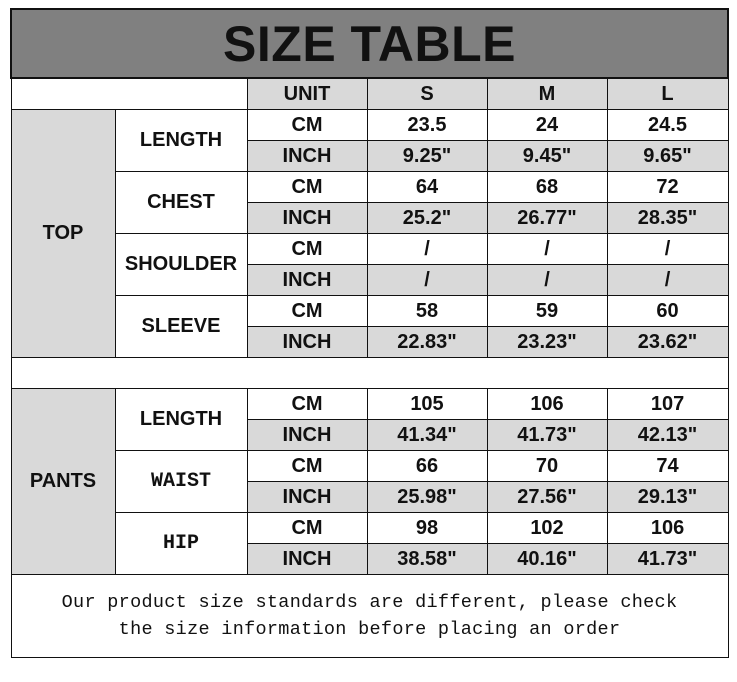 Image resolution: width=737 pixels, height=682 pixels. I want to click on measure-label: CHEST, so click(181, 202).